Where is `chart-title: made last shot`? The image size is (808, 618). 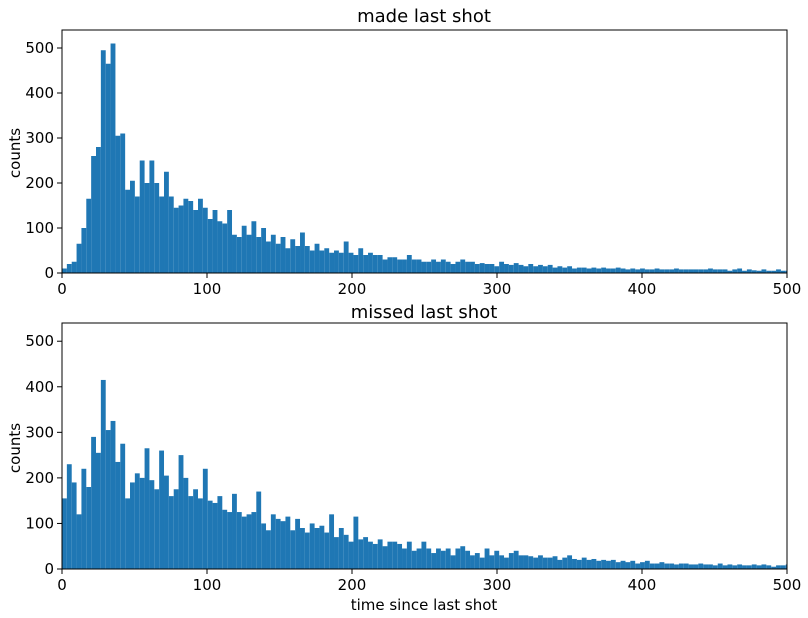
chart-title: made last shot is located at coordinates (424, 16).